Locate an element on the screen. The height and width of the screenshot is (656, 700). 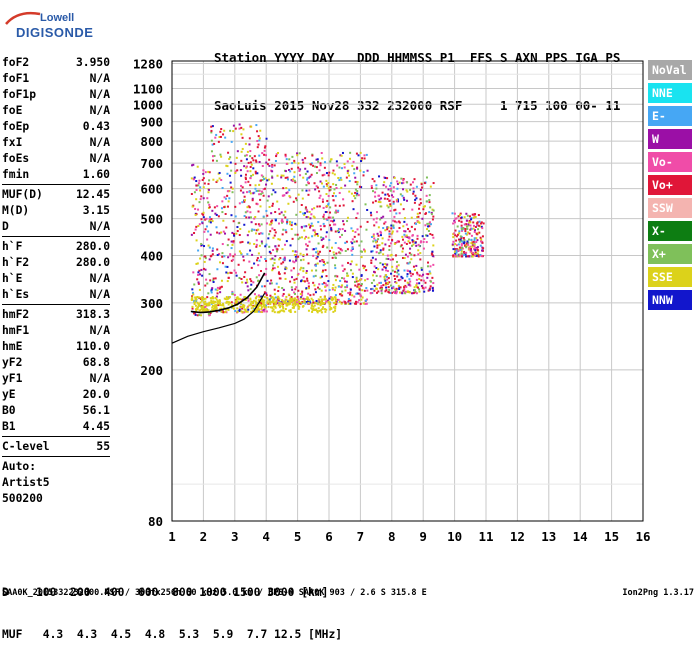
y-tick-label: 1100 is located at coordinates (148, 89).